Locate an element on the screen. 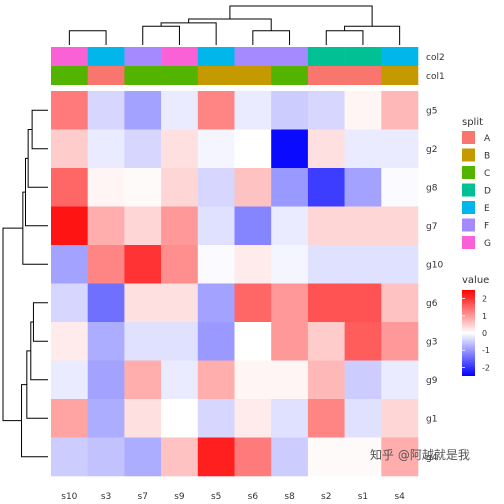 The height and width of the screenshot is (504, 504). annotation-label-col2: col2 is located at coordinates (435, 58).